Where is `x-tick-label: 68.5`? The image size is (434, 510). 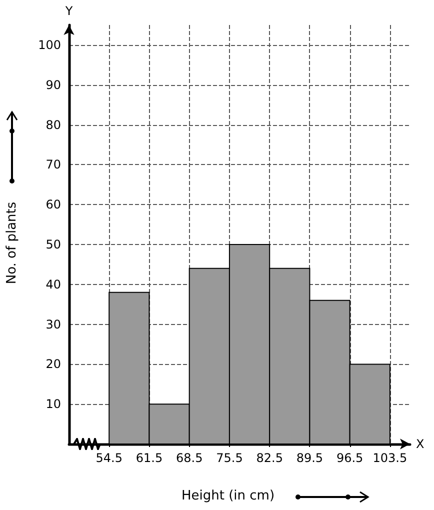
x-tick-label: 68.5 is located at coordinates (189, 458).